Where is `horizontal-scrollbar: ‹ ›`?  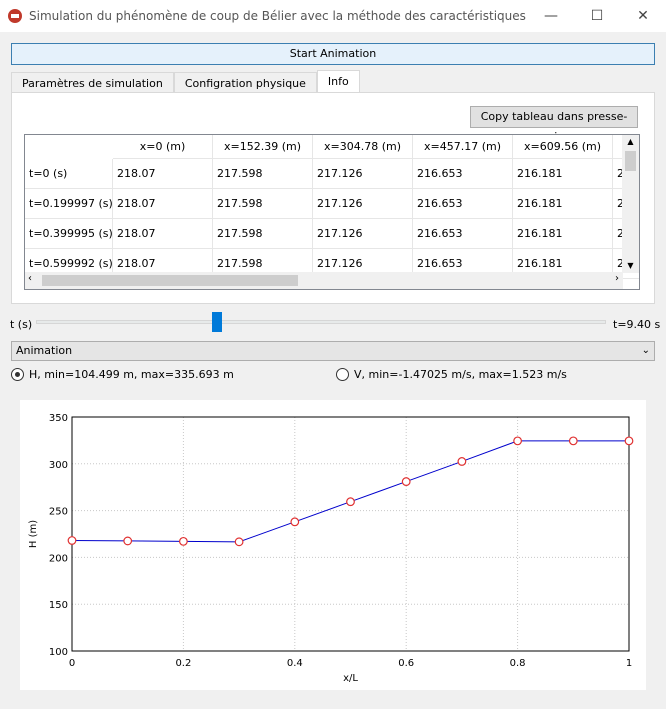 horizontal-scrollbar: ‹ › is located at coordinates (324, 280).